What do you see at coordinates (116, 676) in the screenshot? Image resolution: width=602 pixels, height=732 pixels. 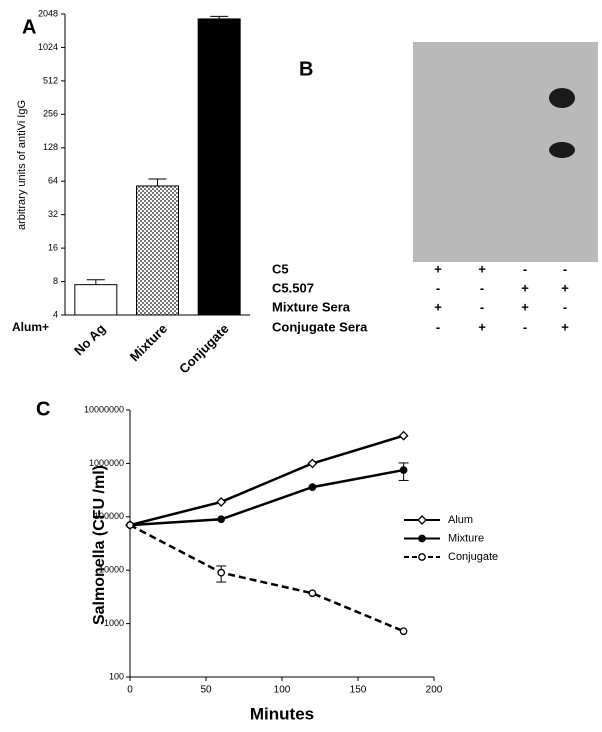 I see `y-tick-label: 100` at bounding box center [116, 676].